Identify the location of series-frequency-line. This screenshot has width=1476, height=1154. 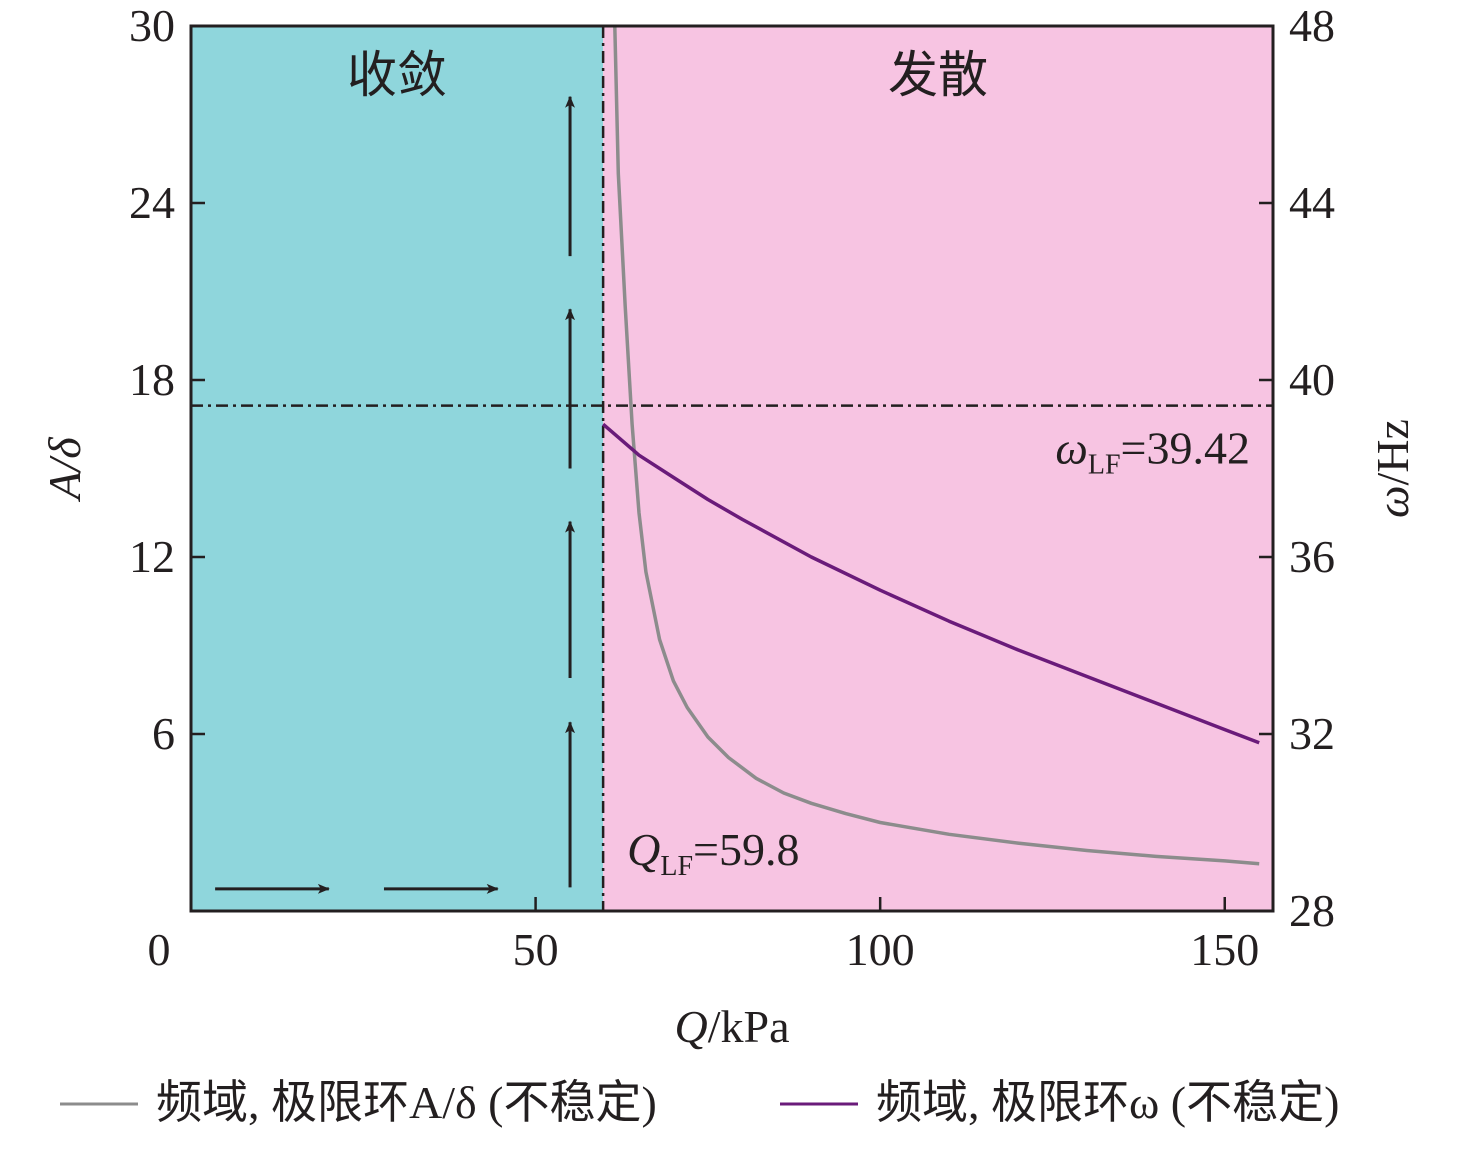
(930, 583).